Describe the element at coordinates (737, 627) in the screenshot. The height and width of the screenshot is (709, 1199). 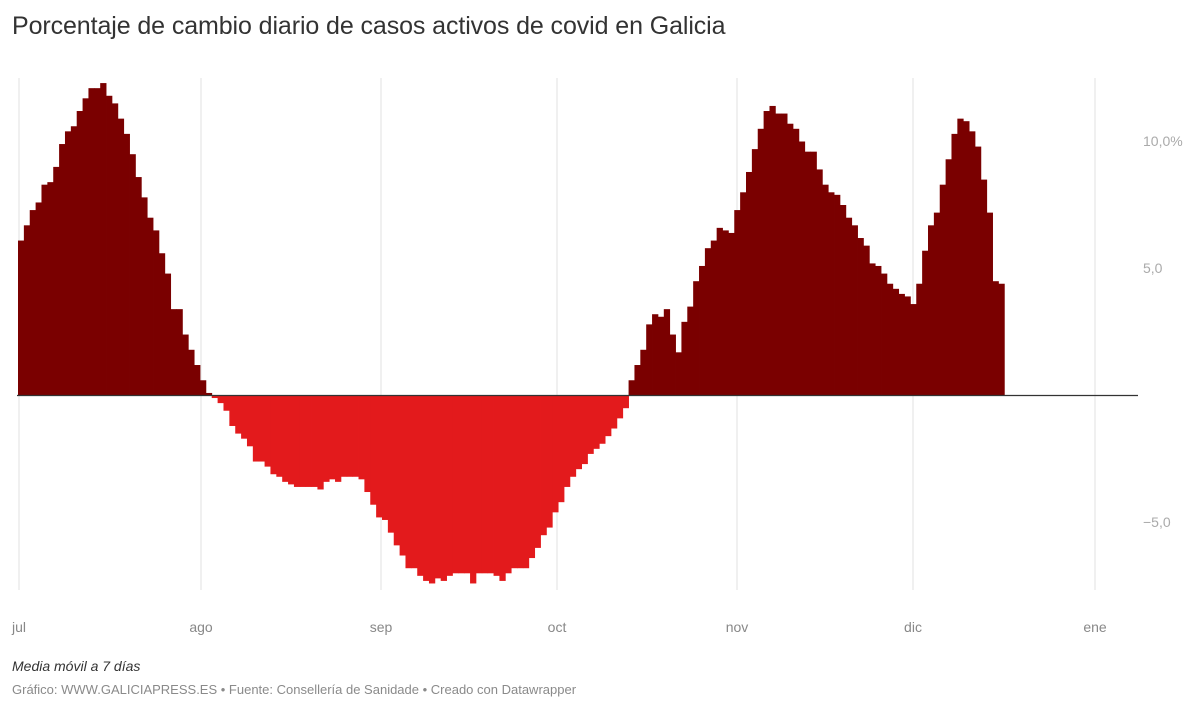
I see `x-tick-nov: nov` at that location.